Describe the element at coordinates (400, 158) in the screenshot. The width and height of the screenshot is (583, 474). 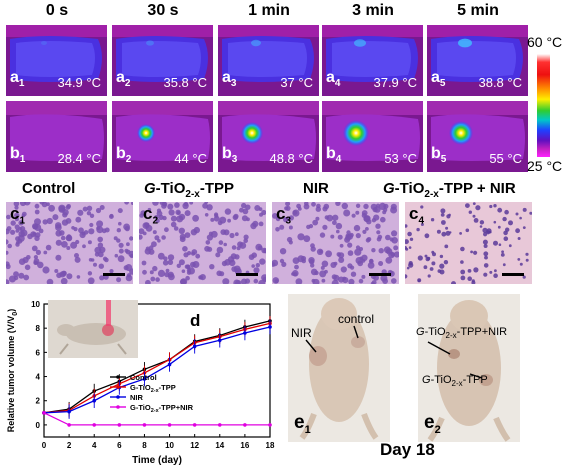
I see `thermal-temperature: 53 °C` at that location.